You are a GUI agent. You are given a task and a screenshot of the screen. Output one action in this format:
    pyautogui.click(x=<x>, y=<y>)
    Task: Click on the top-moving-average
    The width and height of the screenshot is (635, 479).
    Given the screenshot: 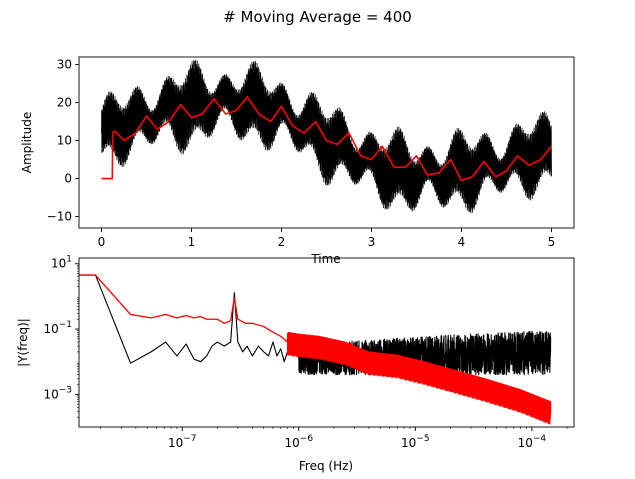 What is the action you would take?
    pyautogui.click(x=327, y=139)
    